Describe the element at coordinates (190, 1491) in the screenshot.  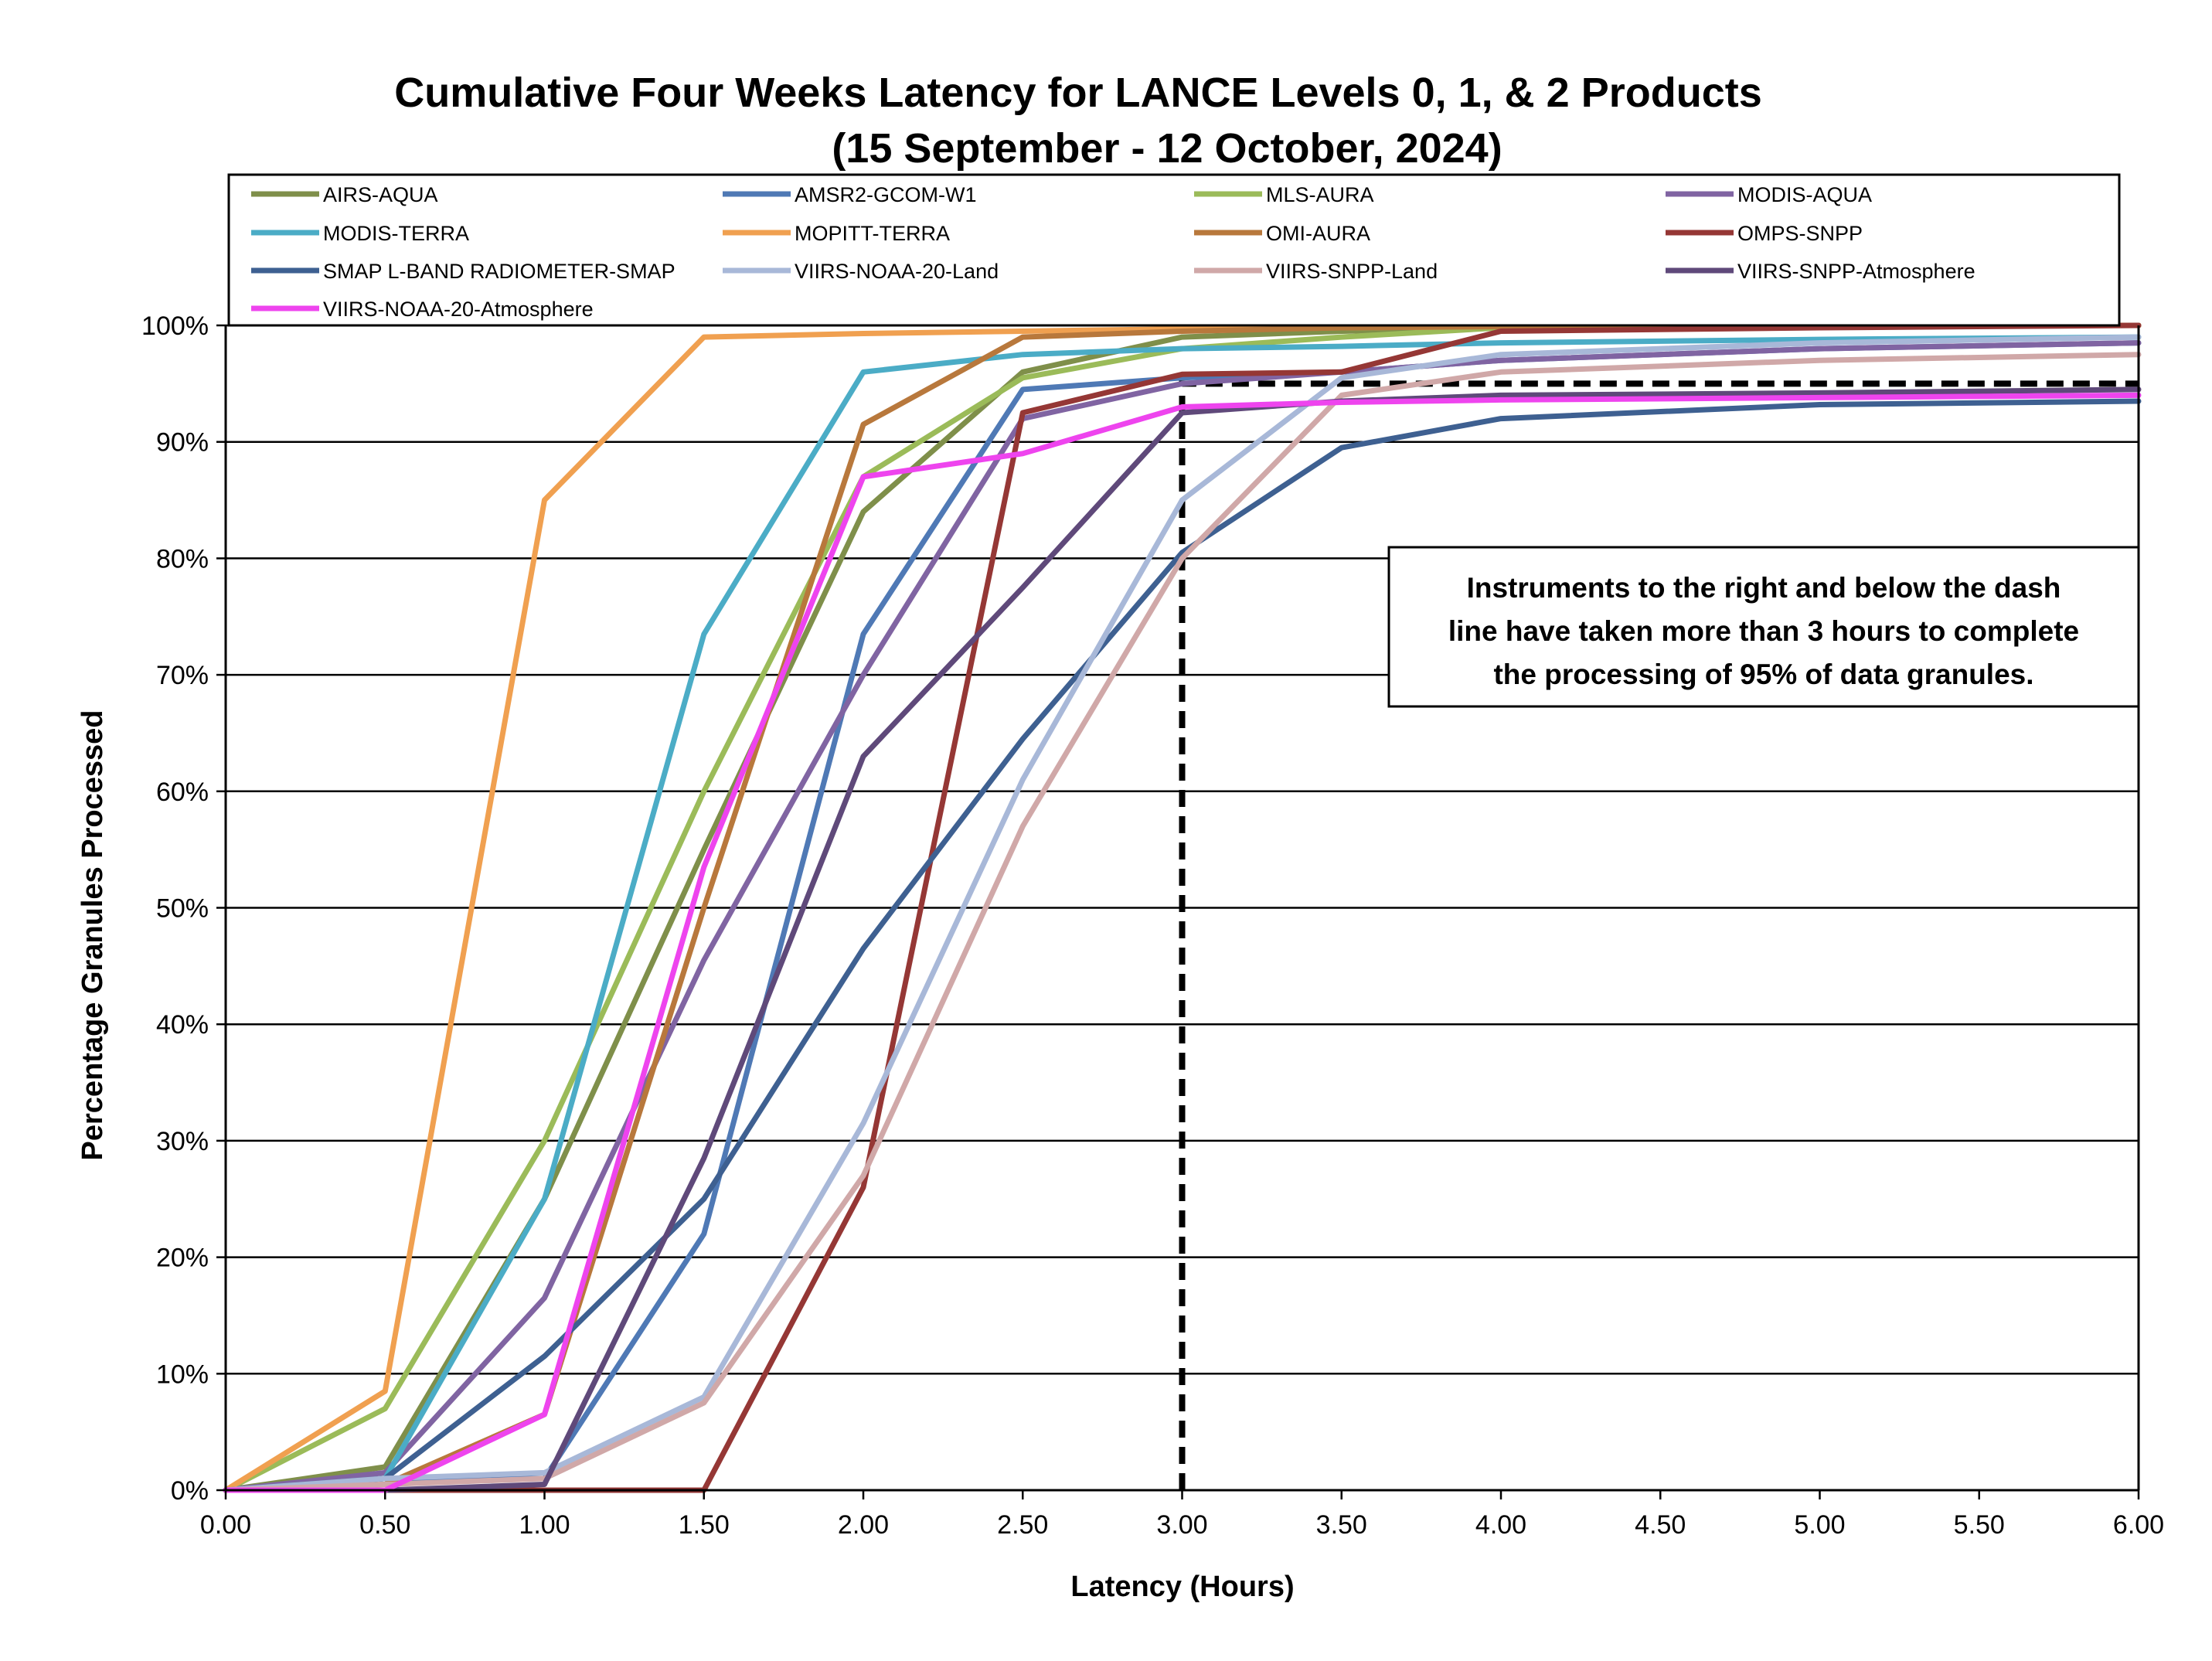
I see `y-tick-label: 0%` at that location.